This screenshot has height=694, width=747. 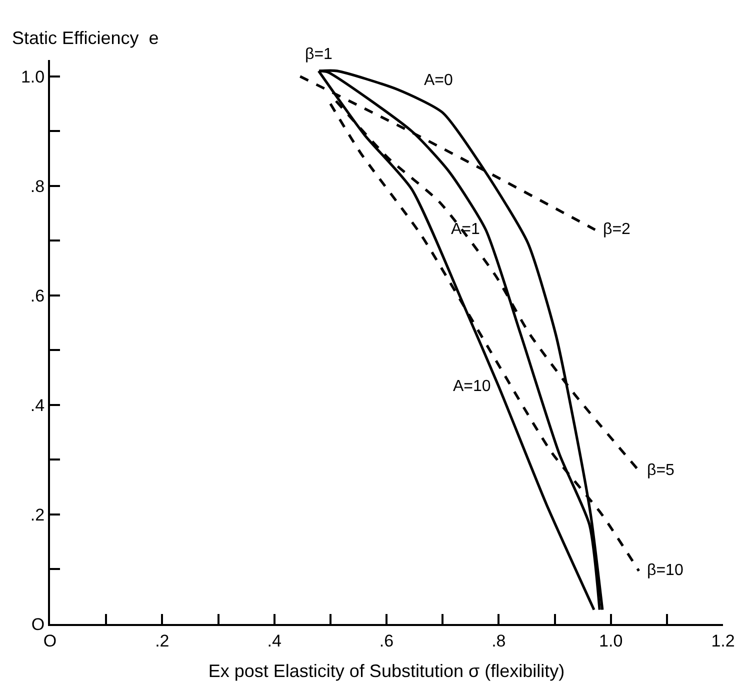 I want to click on x-axis-title: Ex post Elasticity of Substitution σ (flexibility), so click(x=386, y=671).